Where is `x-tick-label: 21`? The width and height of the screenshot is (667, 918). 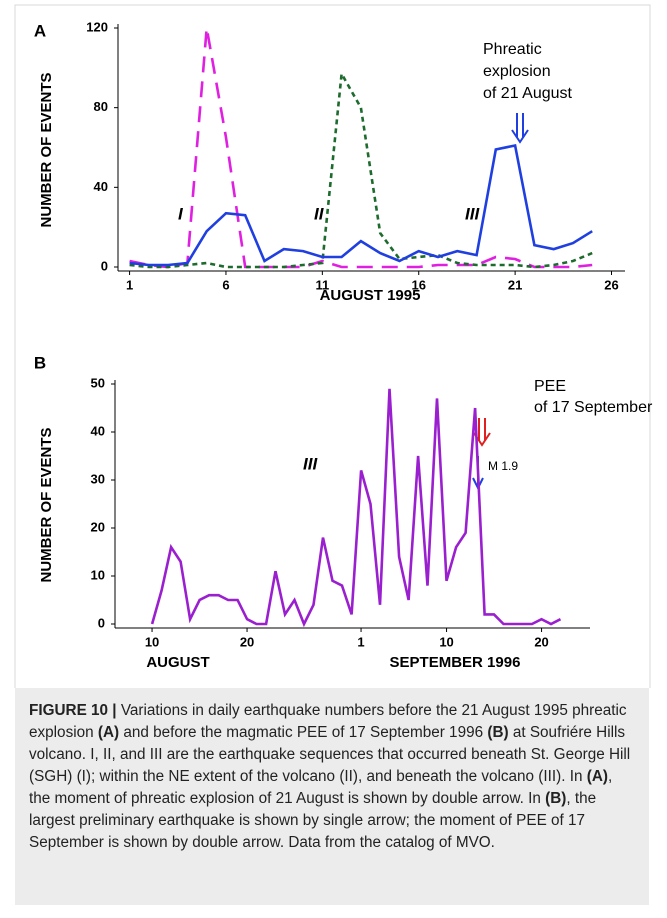
x-tick-label: 21 is located at coordinates (515, 284).